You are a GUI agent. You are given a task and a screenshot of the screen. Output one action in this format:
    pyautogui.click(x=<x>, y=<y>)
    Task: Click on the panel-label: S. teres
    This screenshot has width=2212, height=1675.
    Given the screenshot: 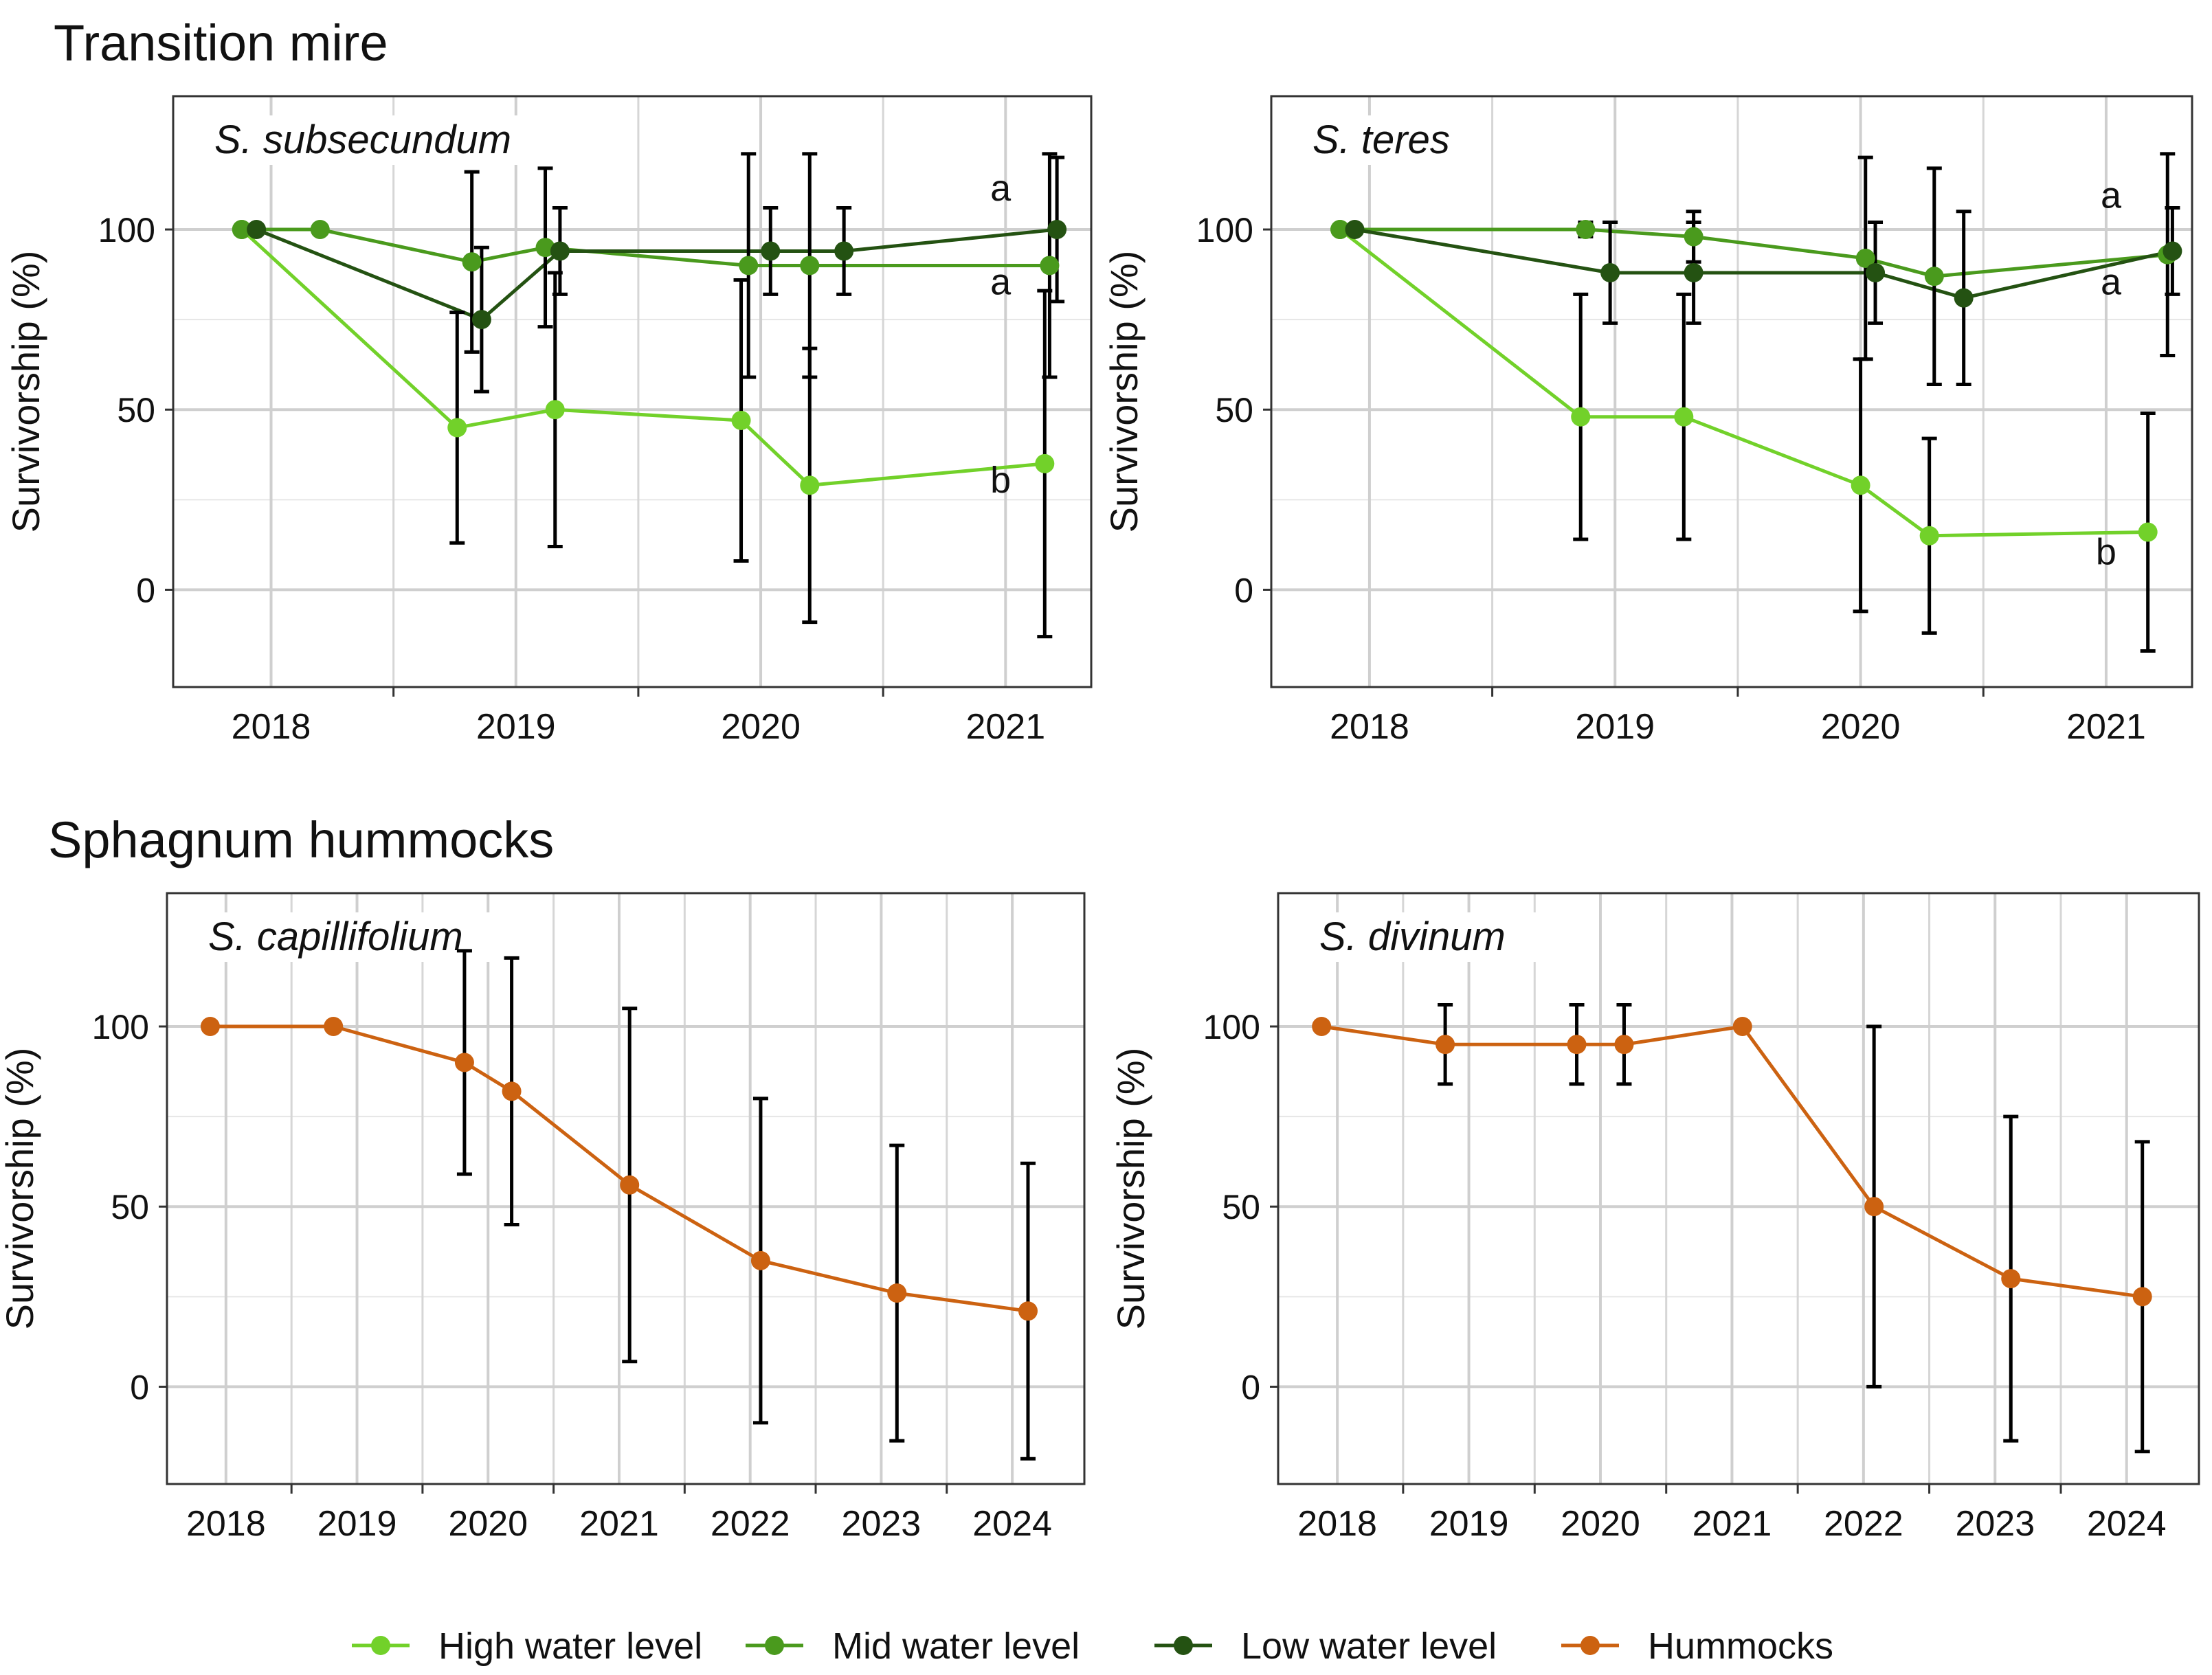 What is the action you would take?
    pyautogui.click(x=1381, y=139)
    